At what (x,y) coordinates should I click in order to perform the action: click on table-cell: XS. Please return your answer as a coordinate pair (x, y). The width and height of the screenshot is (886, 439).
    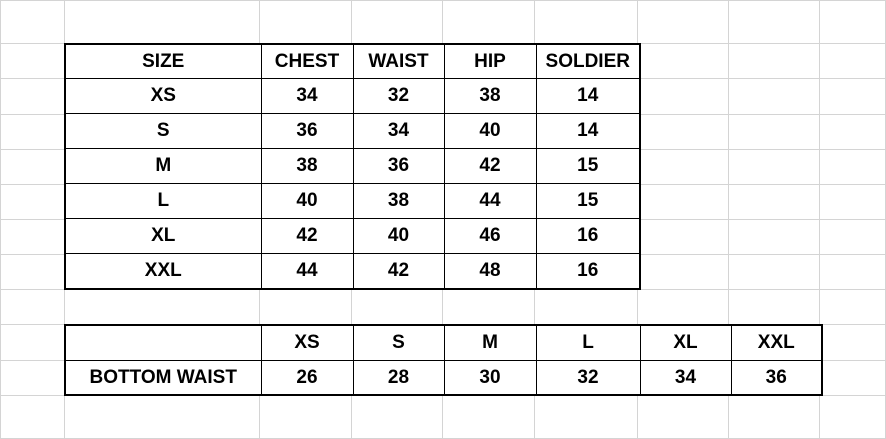
    Looking at the image, I should click on (163, 96).